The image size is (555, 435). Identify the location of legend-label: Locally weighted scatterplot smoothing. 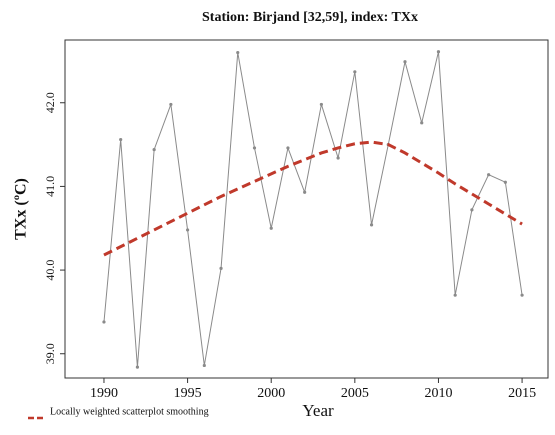
(129, 411).